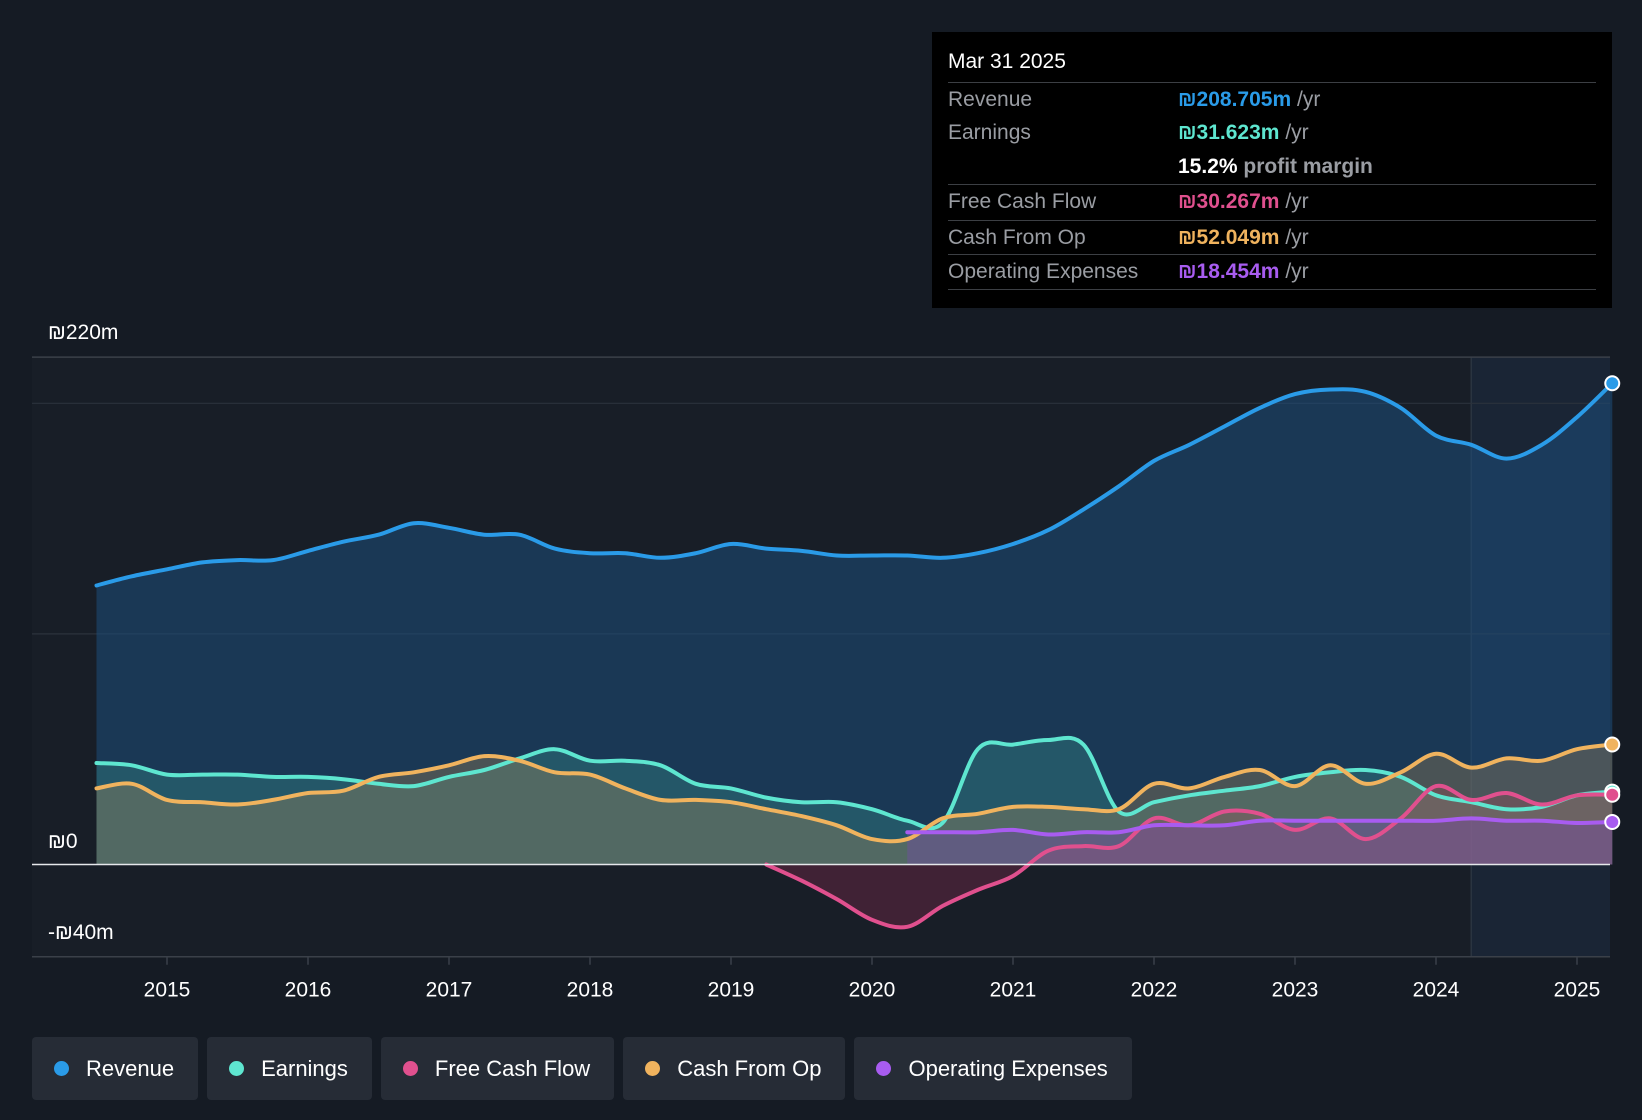 This screenshot has height=1120, width=1642. I want to click on series-end-markers, so click(1612, 602).